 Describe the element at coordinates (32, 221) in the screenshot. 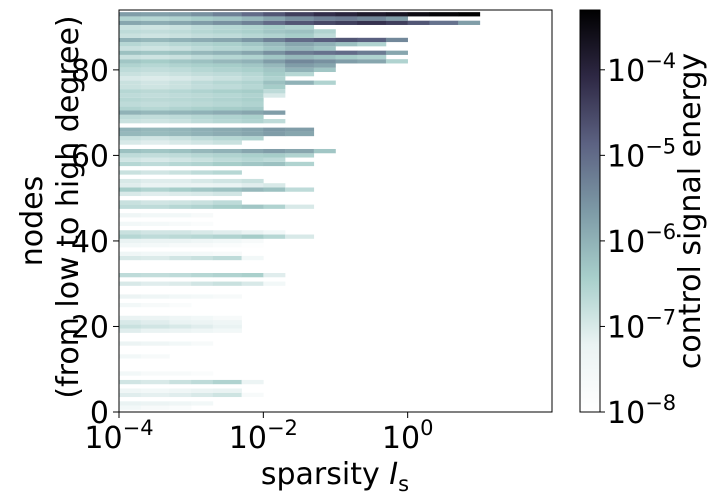

I see `y-axis-label-line1: nodes` at that location.